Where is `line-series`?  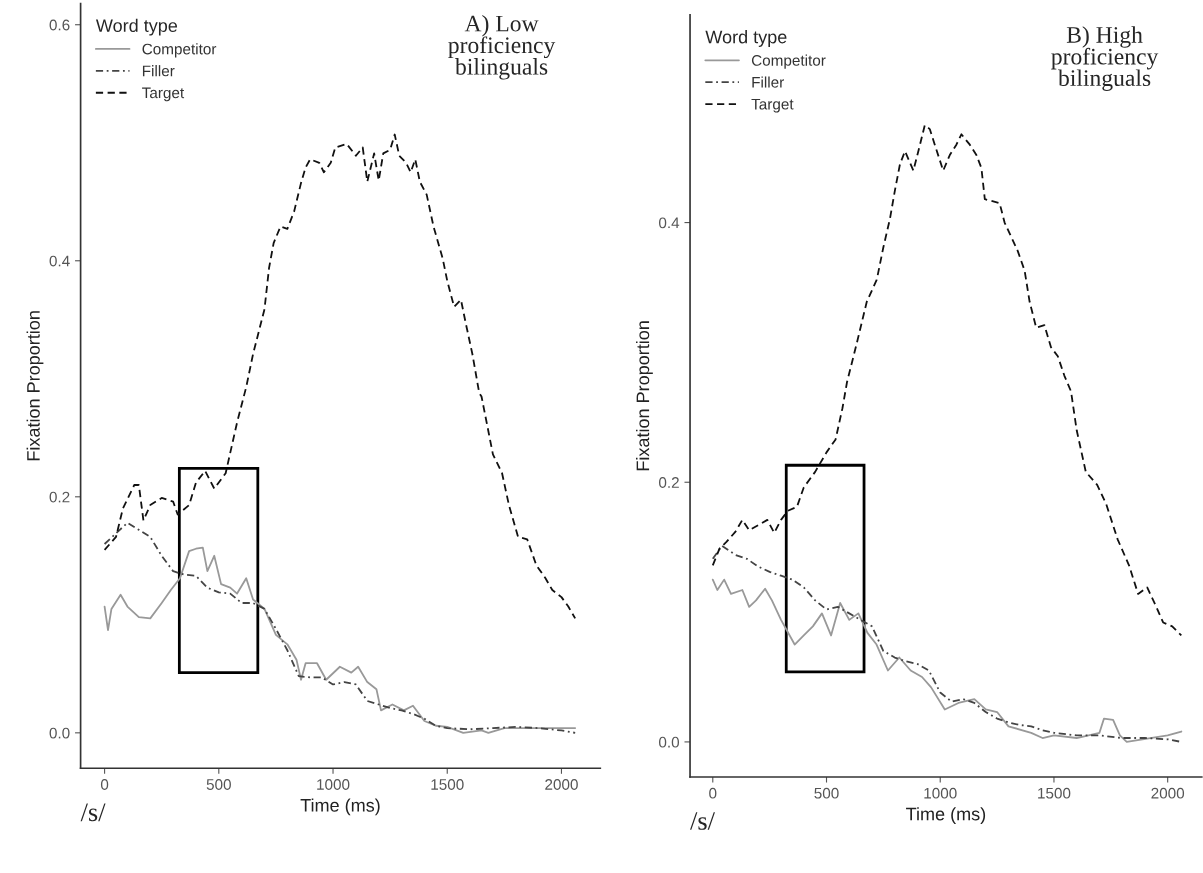
line-series is located at coordinates (947, 660).